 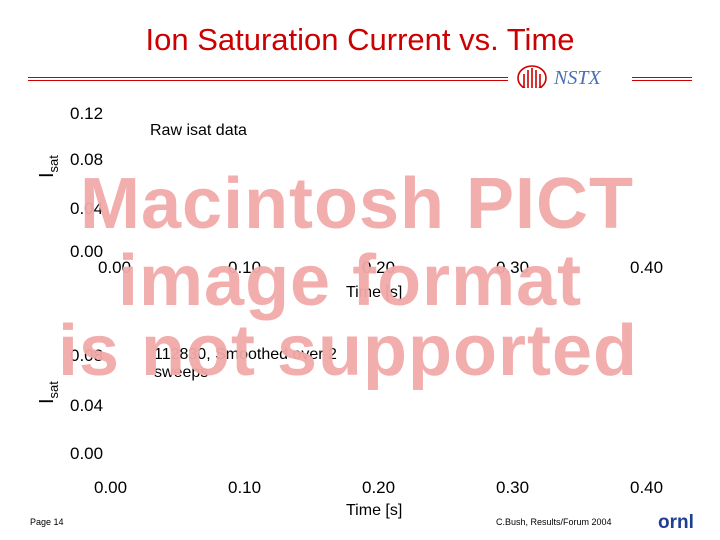 I want to click on ornl-logo: ornl, so click(x=676, y=522).